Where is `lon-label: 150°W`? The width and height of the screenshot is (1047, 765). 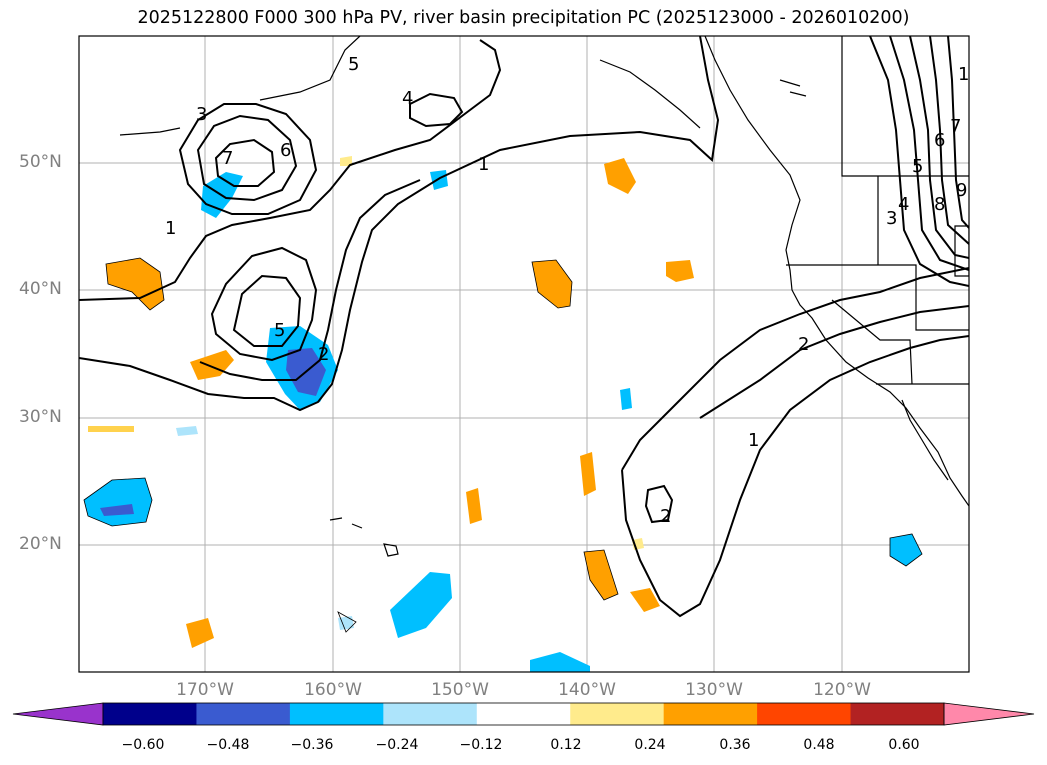 lon-label: 150°W is located at coordinates (460, 690).